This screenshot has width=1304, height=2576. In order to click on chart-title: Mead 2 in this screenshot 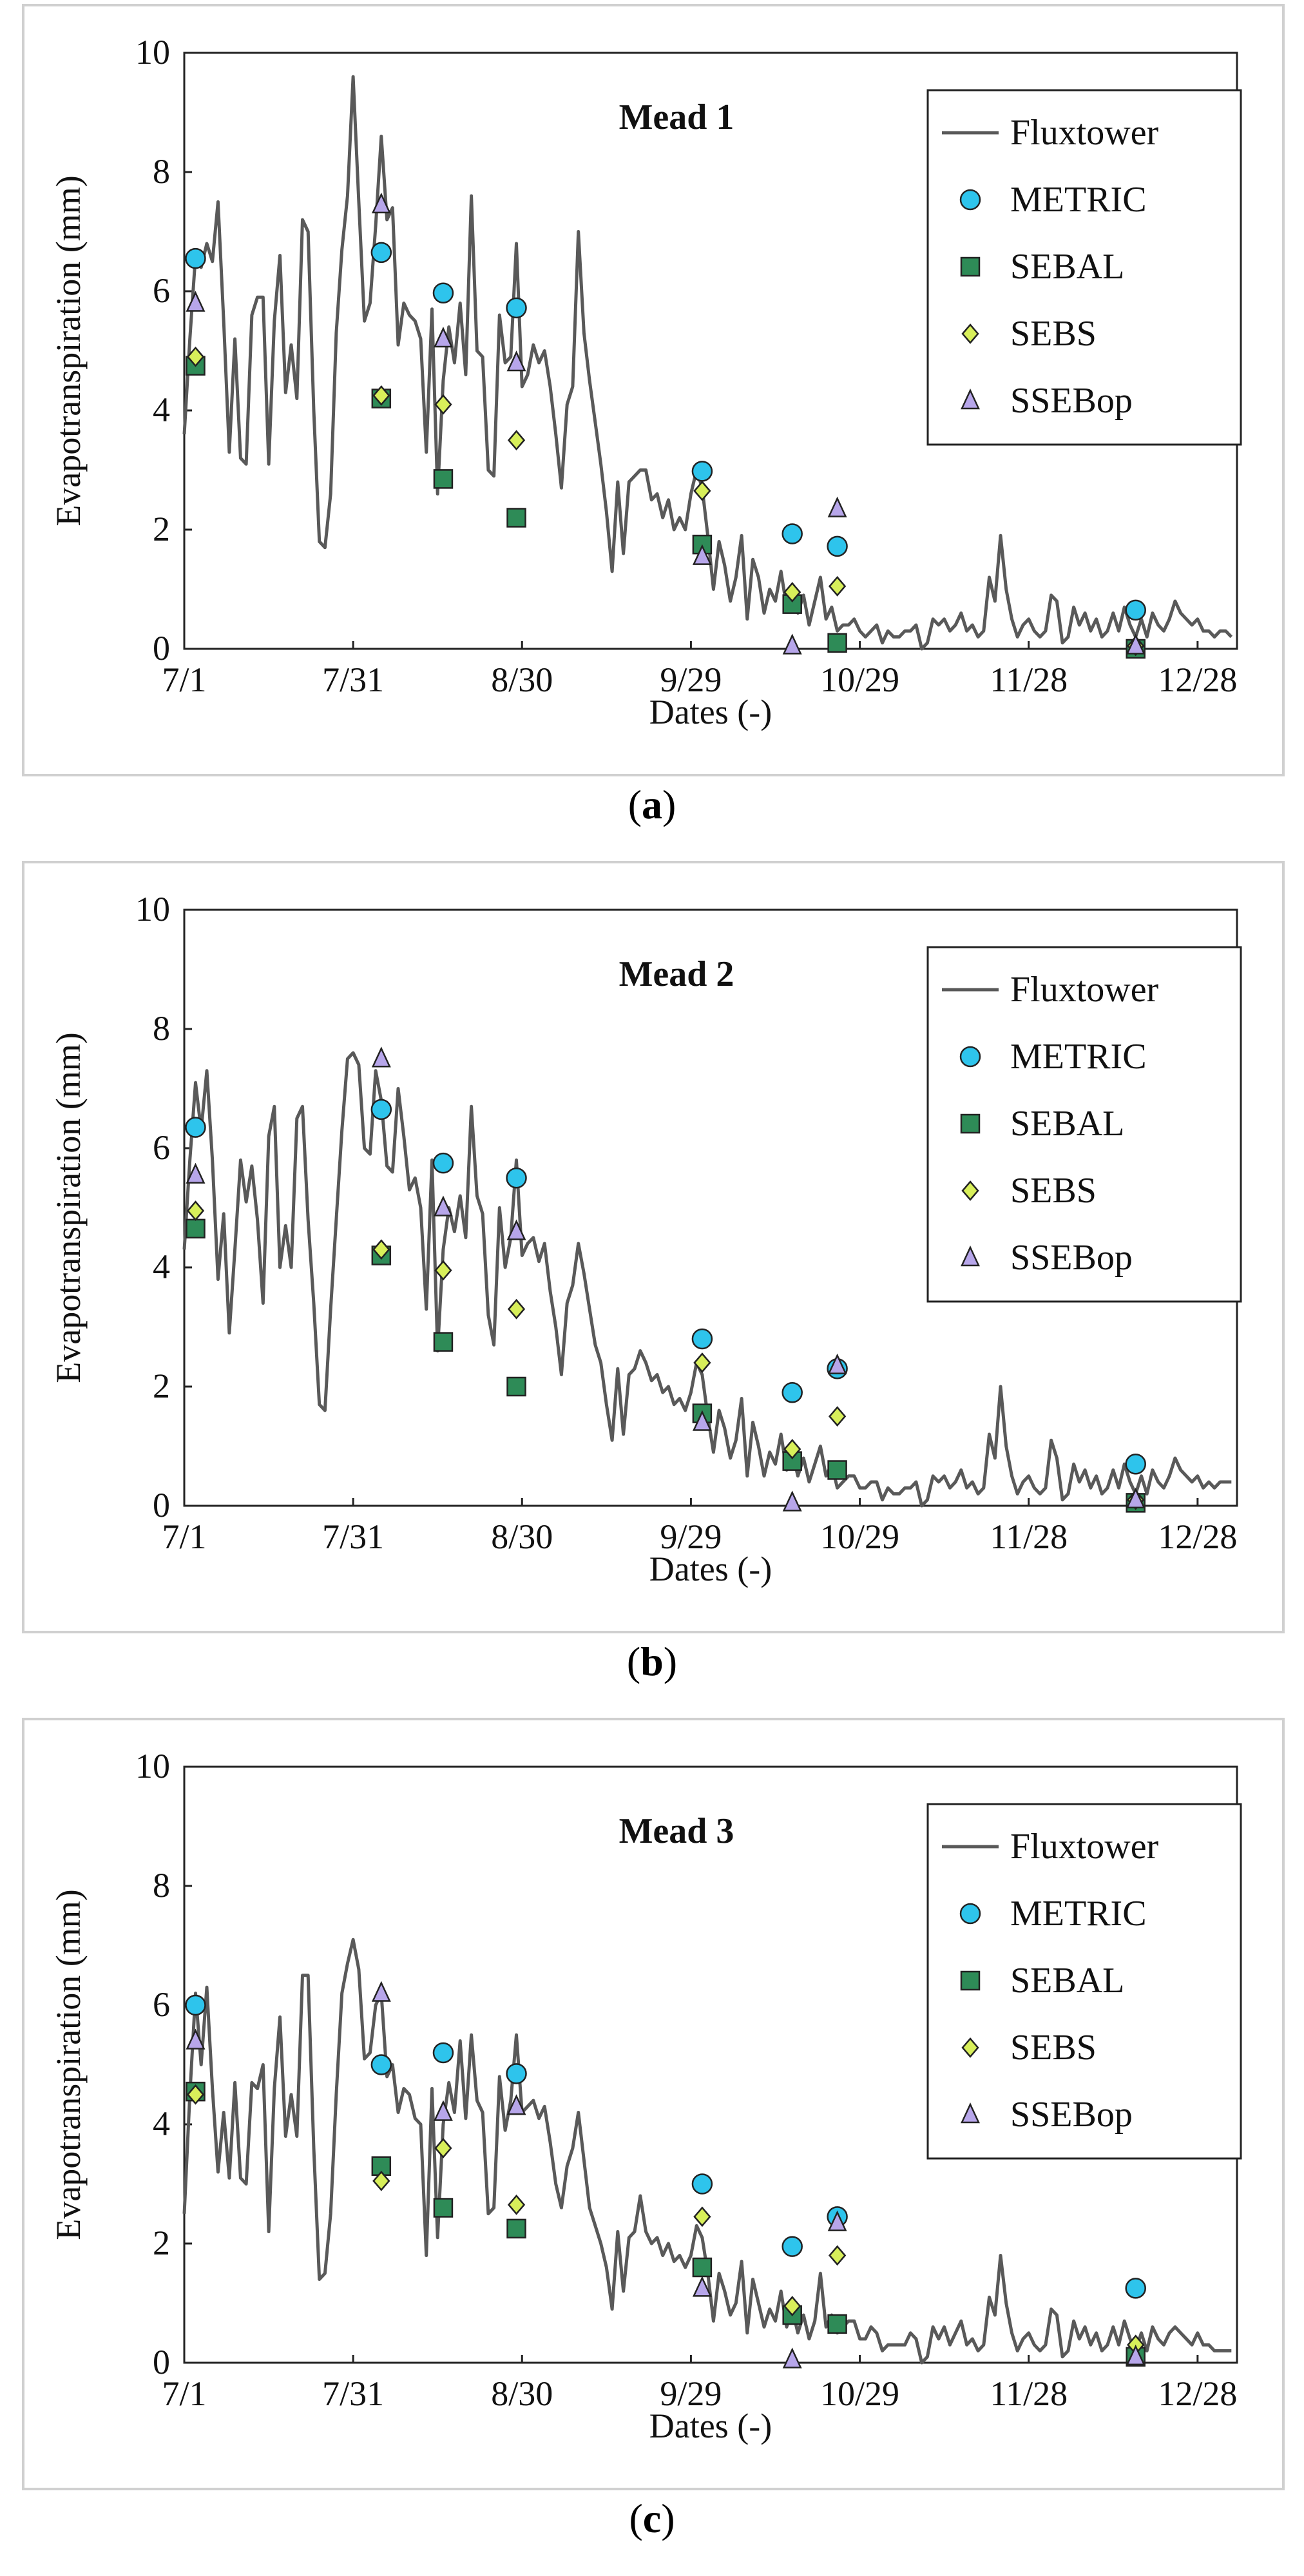, I will do `click(677, 974)`.